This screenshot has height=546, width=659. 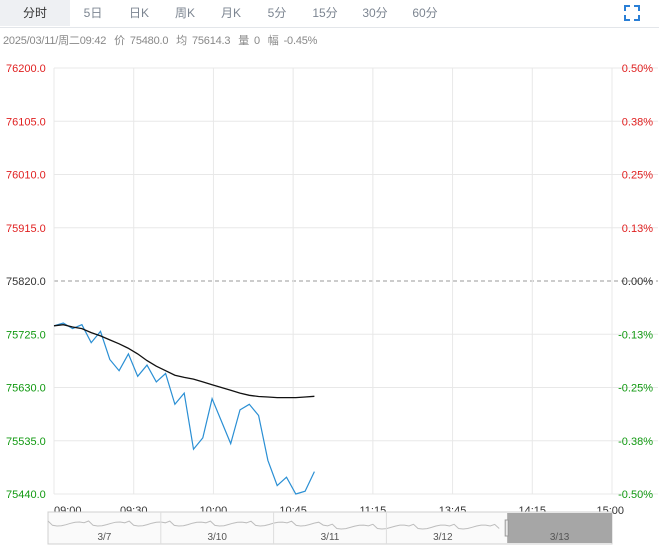 I want to click on y-tick-label-right: 0.50%, so click(x=637, y=69).